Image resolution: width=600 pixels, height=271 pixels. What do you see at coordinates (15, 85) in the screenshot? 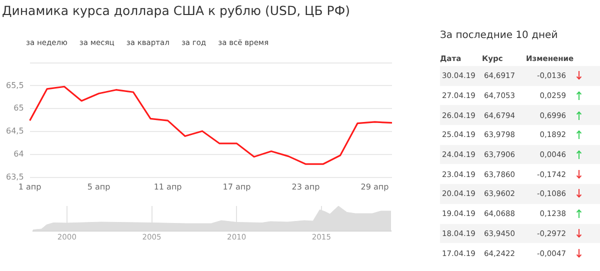
I see `y-tick-label: 65,5` at bounding box center [15, 85].